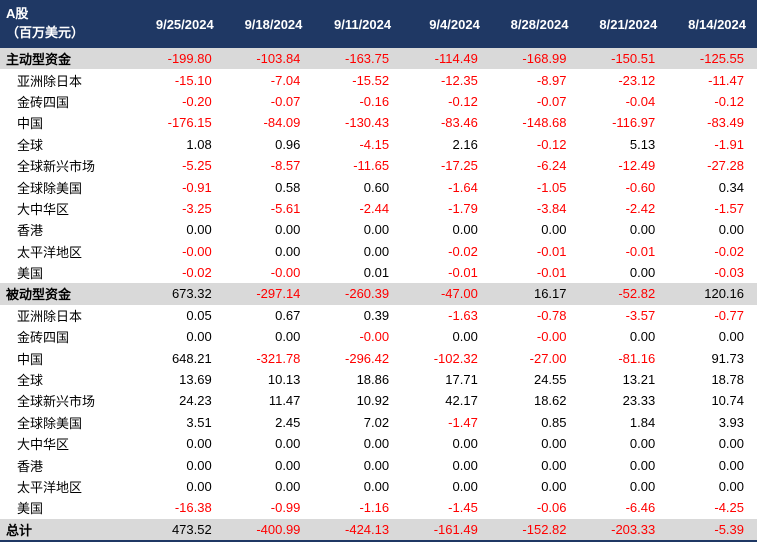  I want to click on value-cell: 13.69, so click(195, 380).